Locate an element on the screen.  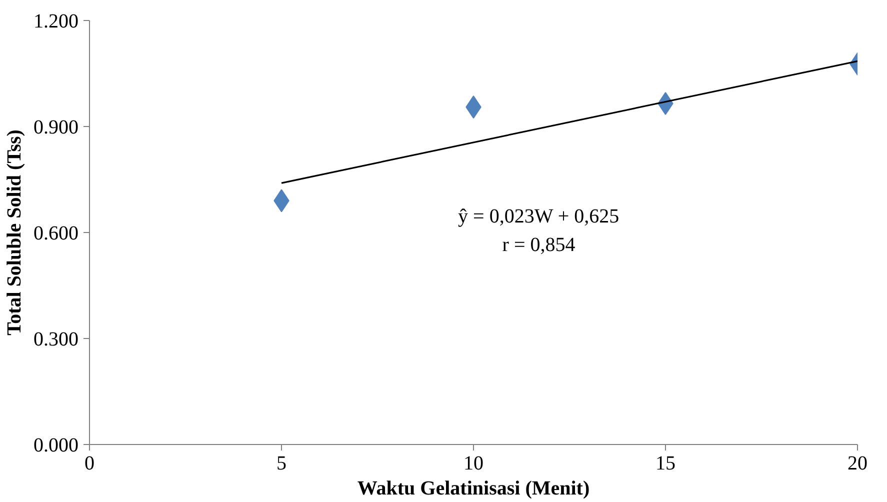
x-tick-label: 15 is located at coordinates (666, 463).